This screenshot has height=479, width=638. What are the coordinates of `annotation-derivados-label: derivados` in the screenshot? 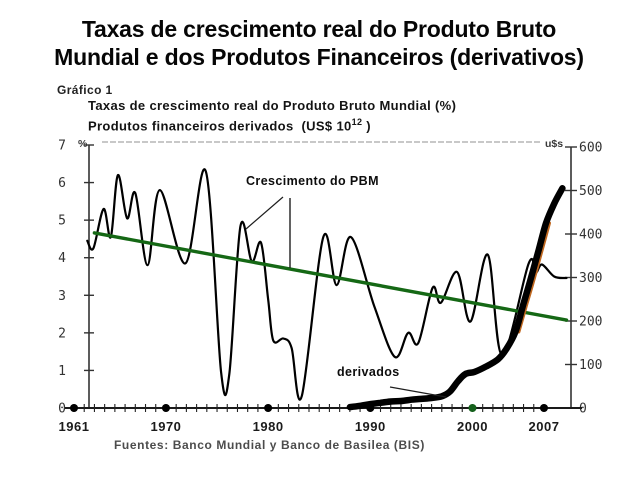 It's located at (368, 372).